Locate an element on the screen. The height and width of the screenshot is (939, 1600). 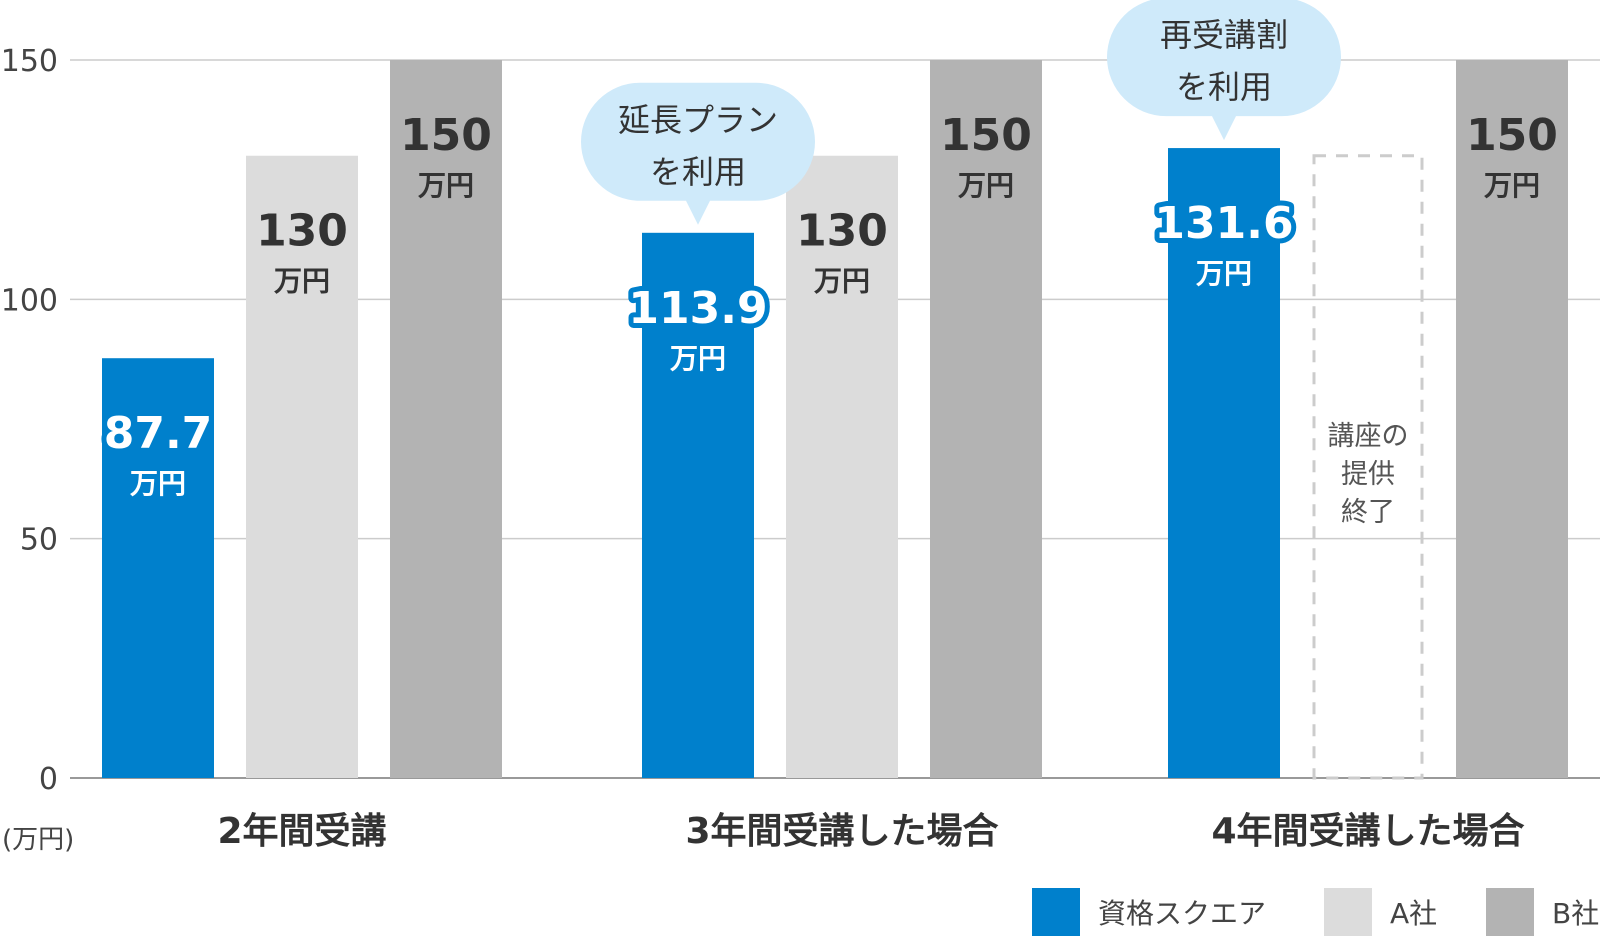
data-label: 131.6 is located at coordinates (1223, 223).